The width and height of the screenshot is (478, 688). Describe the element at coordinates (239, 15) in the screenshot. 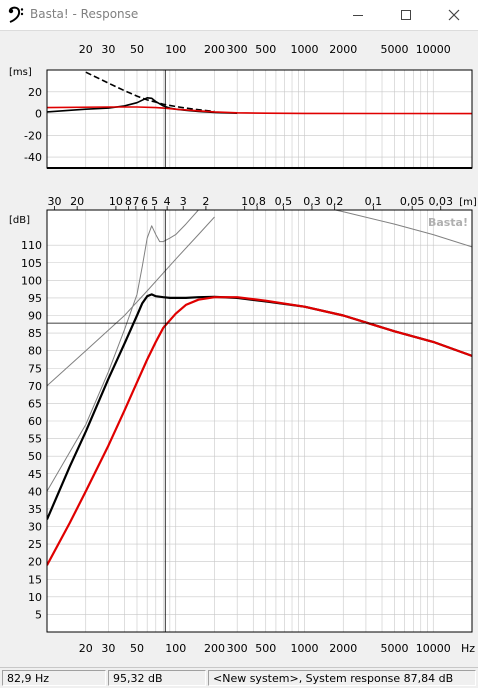

I see `title-bar: Basta! - Response` at that location.